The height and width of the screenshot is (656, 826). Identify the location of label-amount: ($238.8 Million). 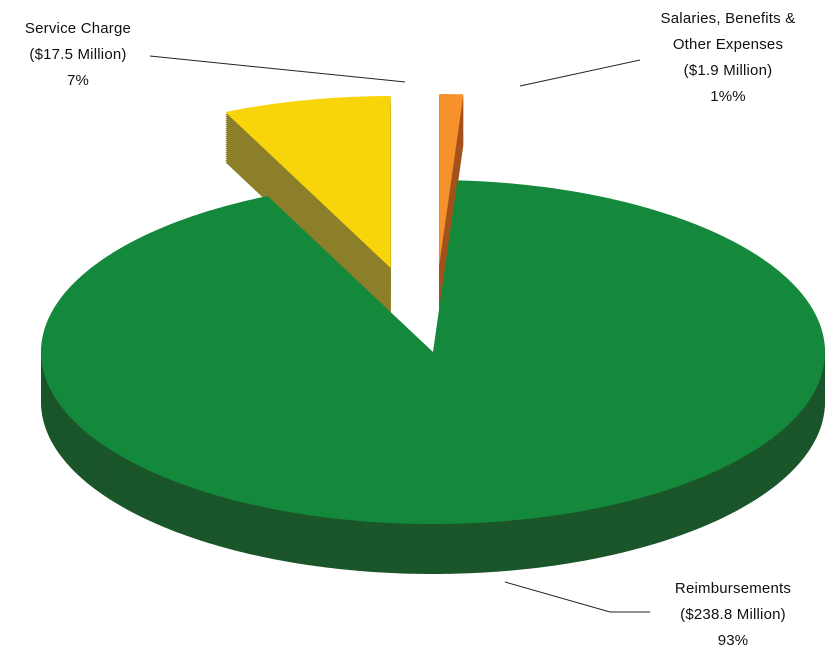
(733, 614).